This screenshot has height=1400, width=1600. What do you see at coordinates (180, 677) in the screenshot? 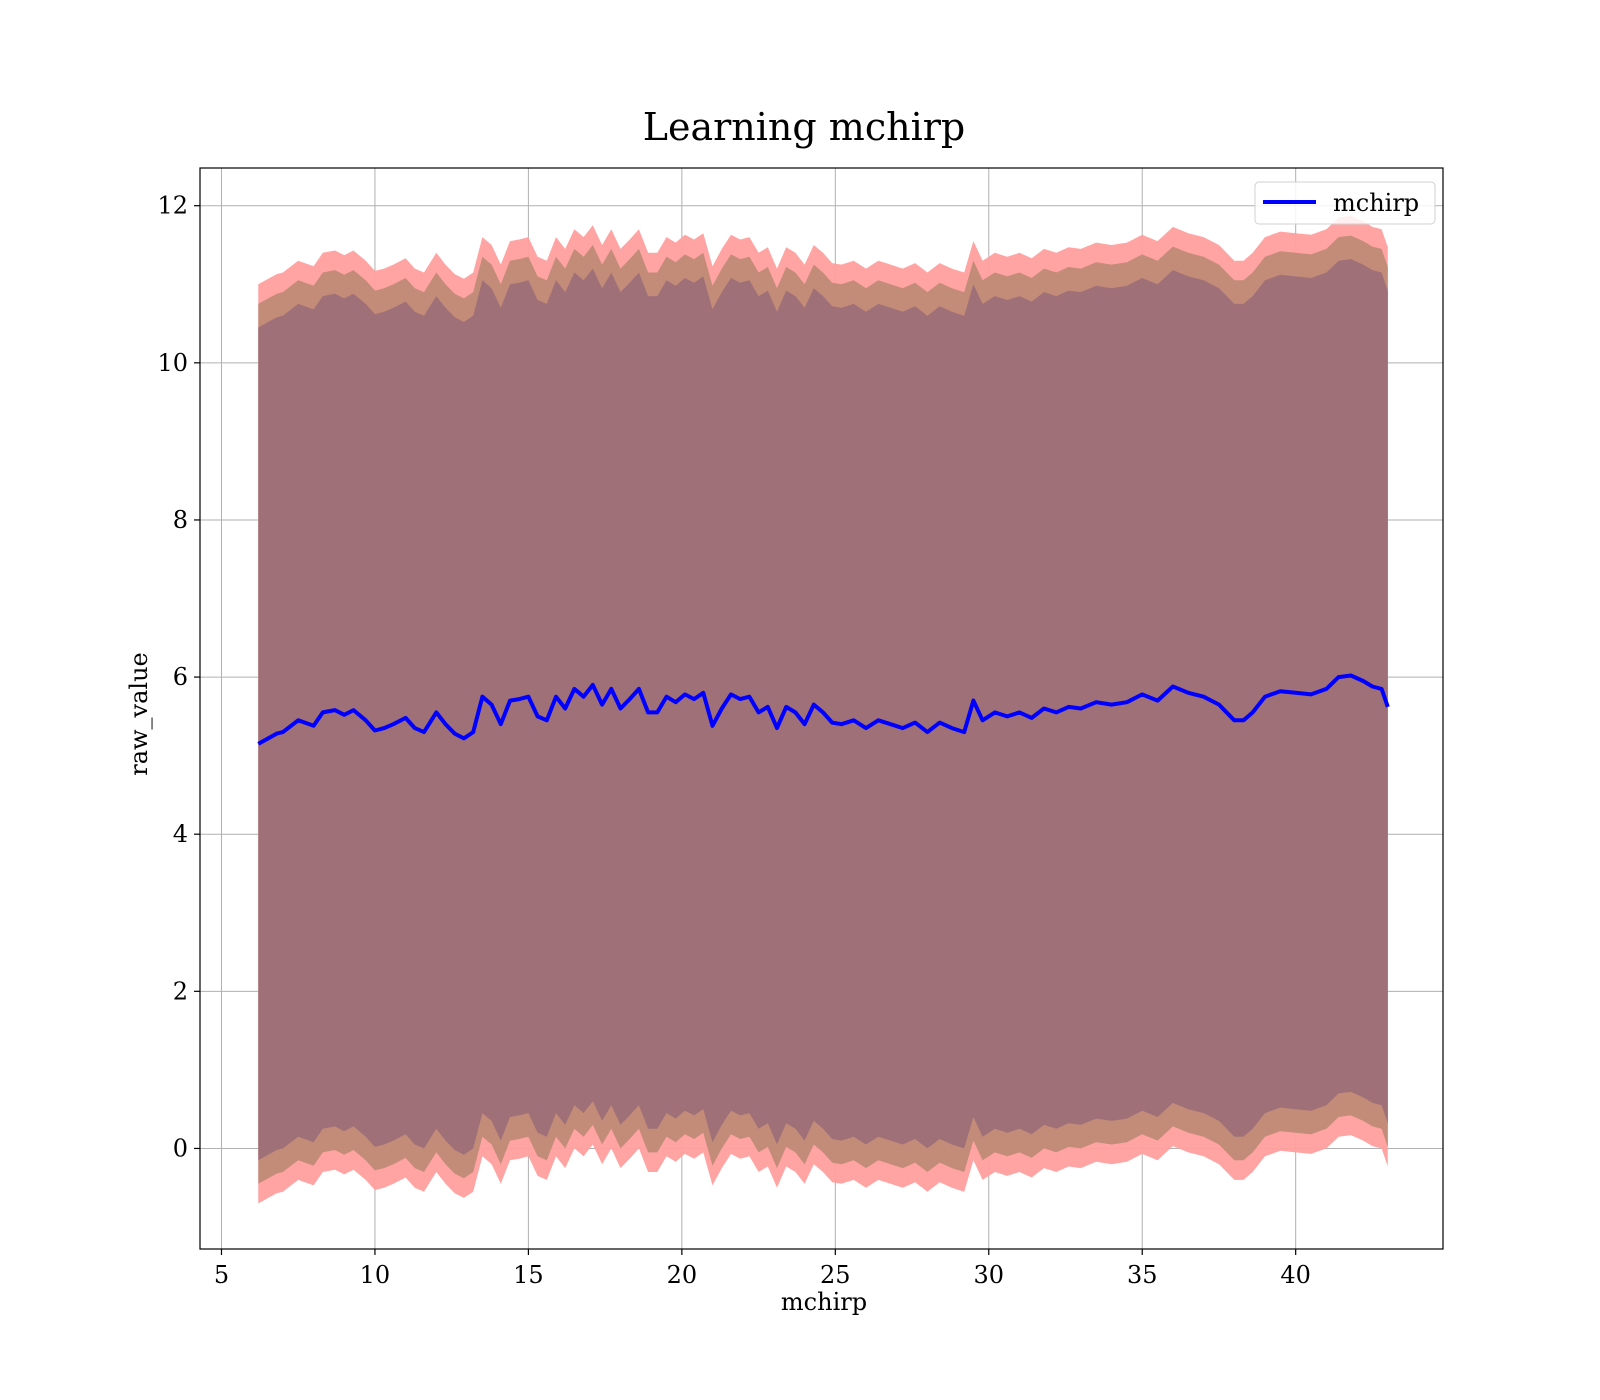
I see `y-tick-label: 6` at bounding box center [180, 677].